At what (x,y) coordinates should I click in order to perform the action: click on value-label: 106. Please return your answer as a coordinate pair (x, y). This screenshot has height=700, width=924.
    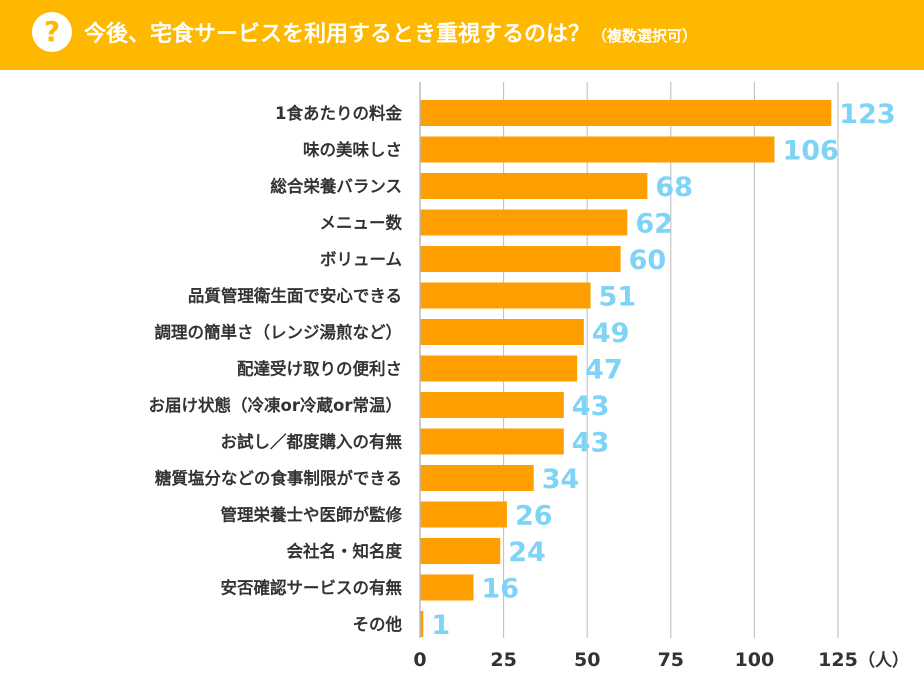
    Looking at the image, I should click on (810, 151).